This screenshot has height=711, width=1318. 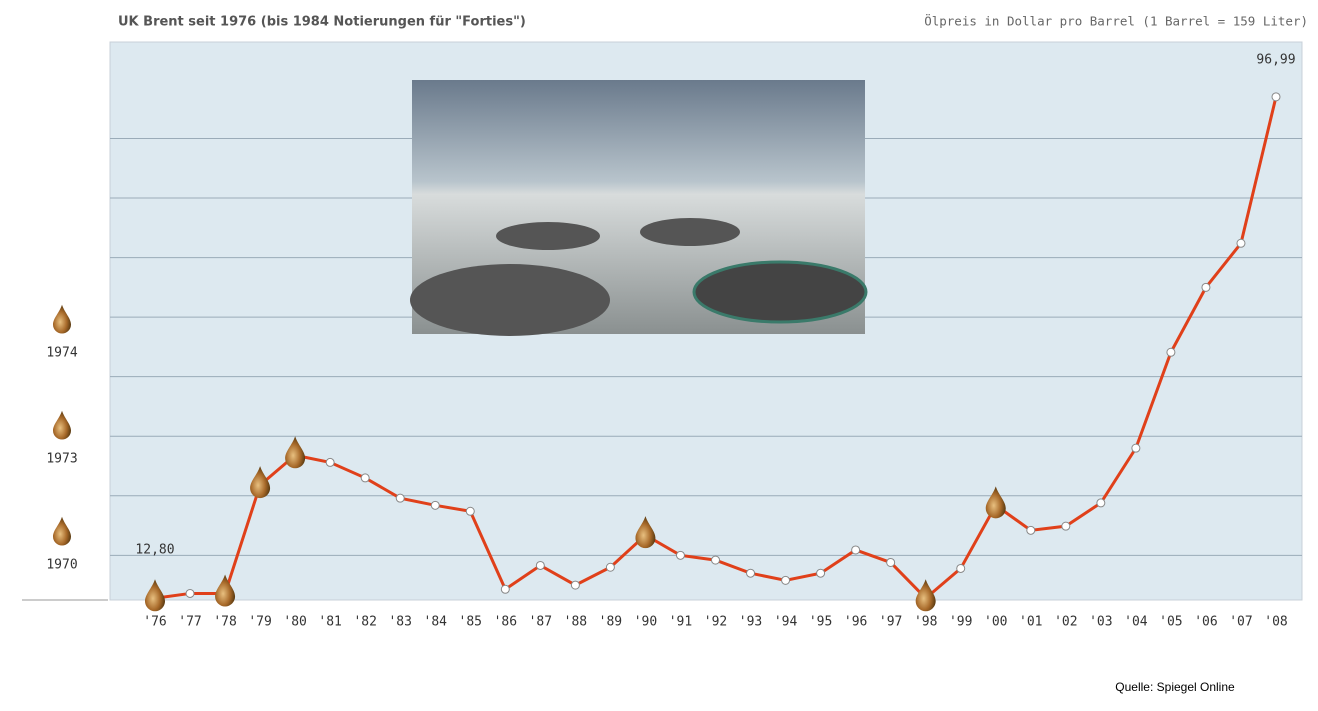 I want to click on x-tick-label: '92, so click(x=715, y=622).